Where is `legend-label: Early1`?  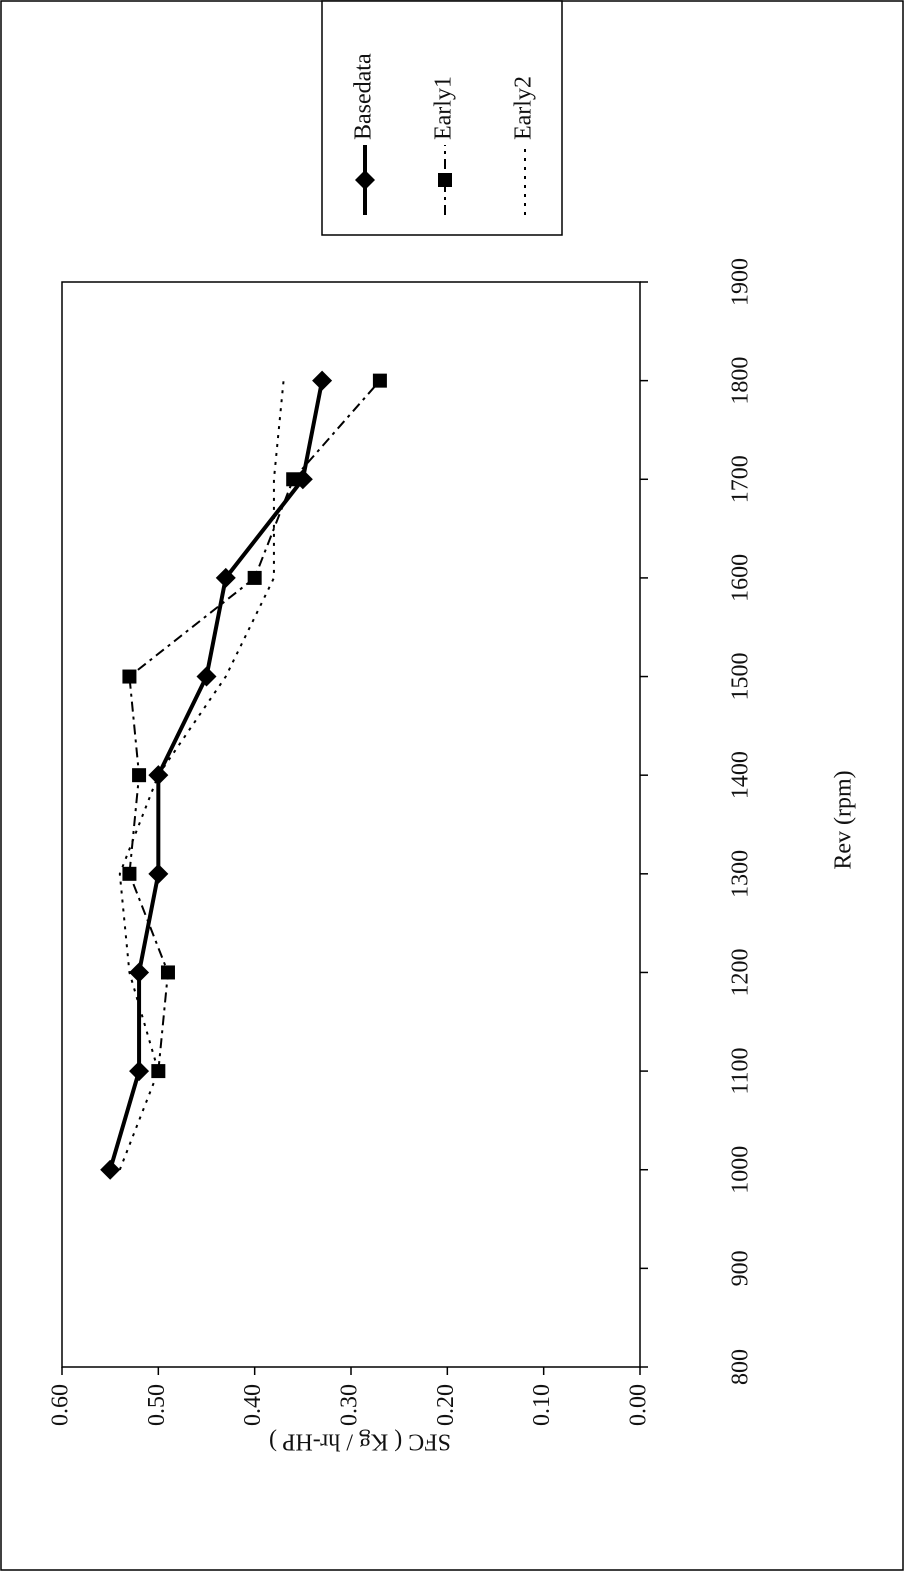 legend-label: Early1 is located at coordinates (444, 108).